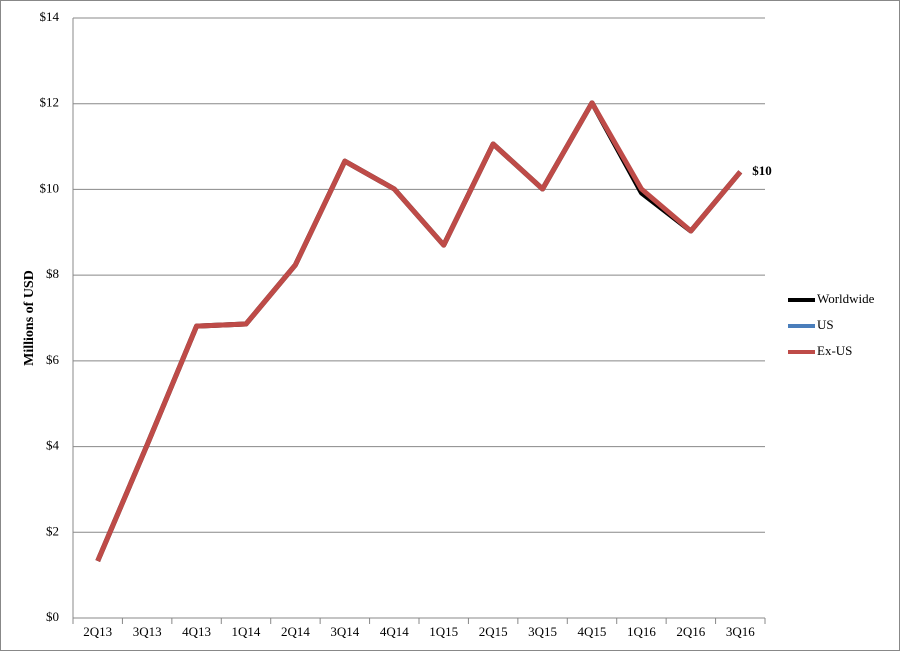 The image size is (900, 651). Describe the element at coordinates (592, 631) in the screenshot. I see `x-tick-label: 4Q15` at that location.